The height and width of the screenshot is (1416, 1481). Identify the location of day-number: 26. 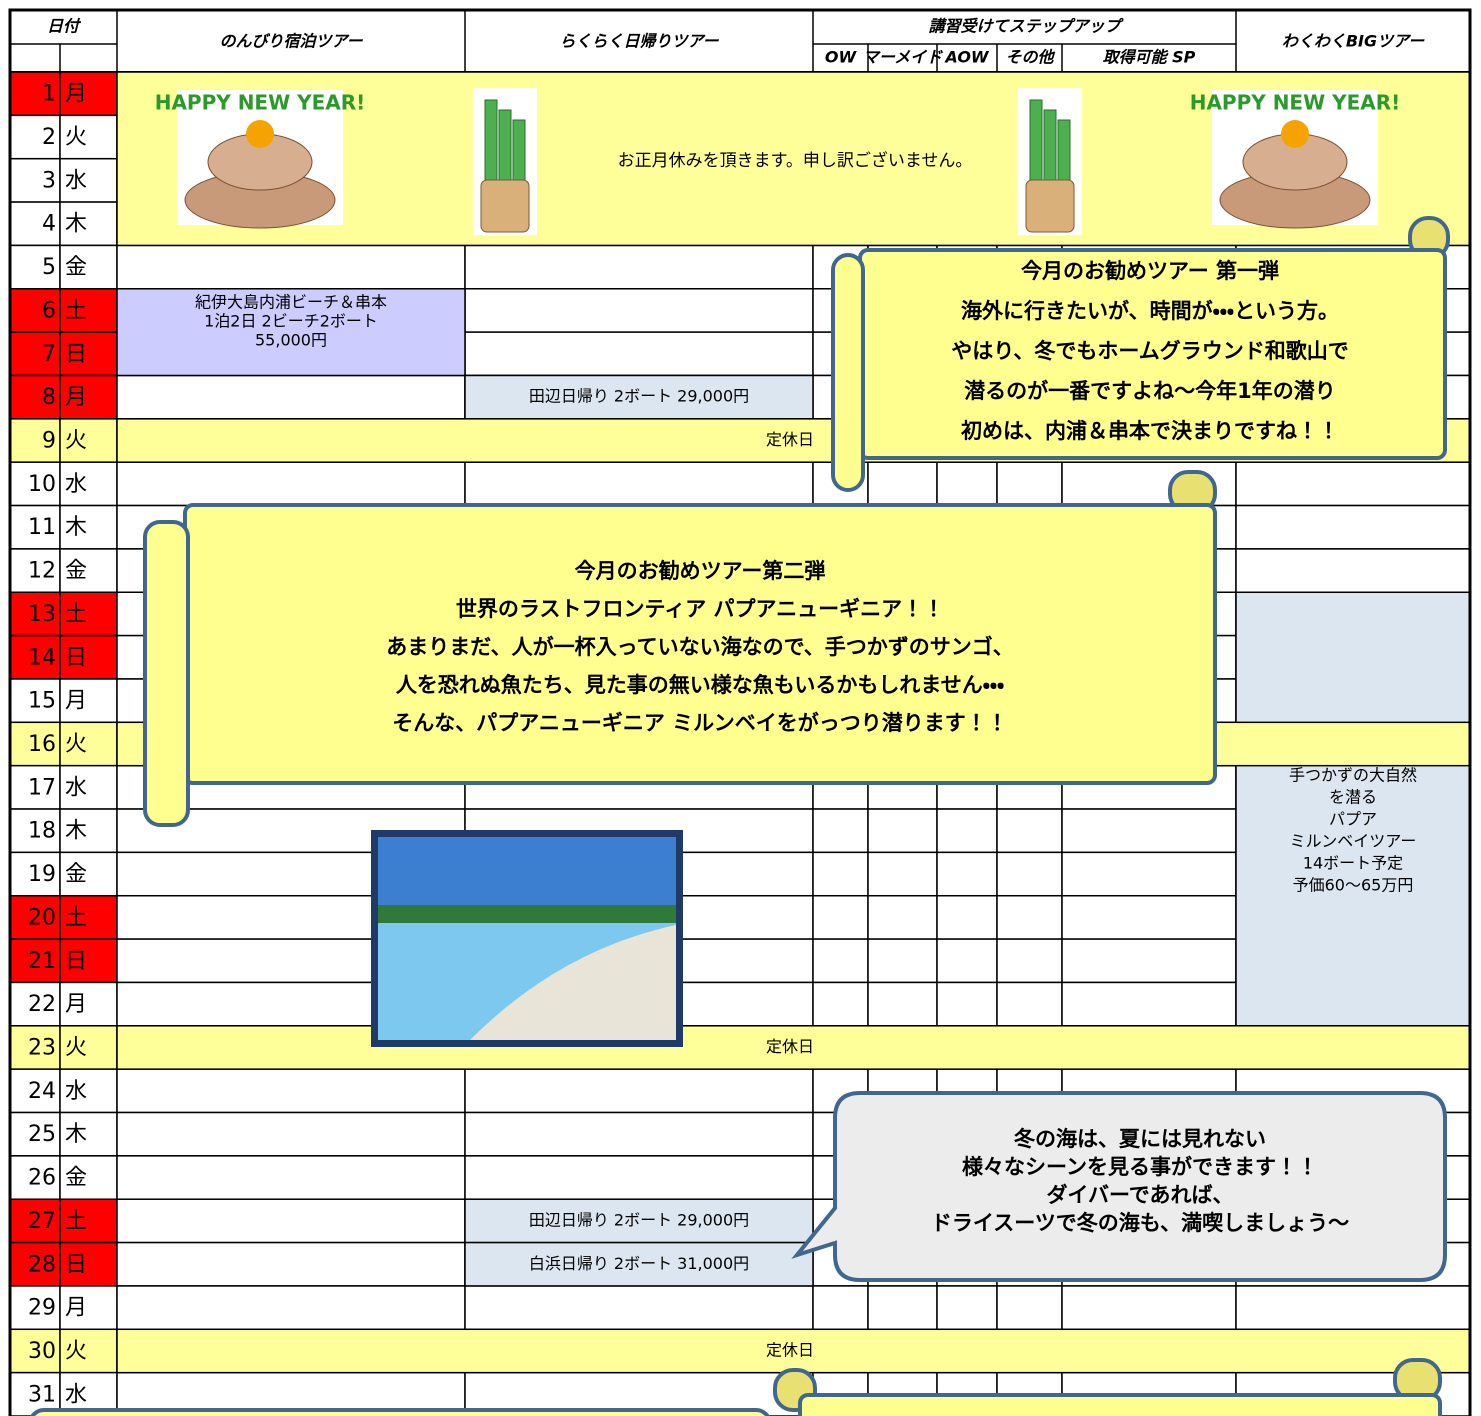
(42, 1178).